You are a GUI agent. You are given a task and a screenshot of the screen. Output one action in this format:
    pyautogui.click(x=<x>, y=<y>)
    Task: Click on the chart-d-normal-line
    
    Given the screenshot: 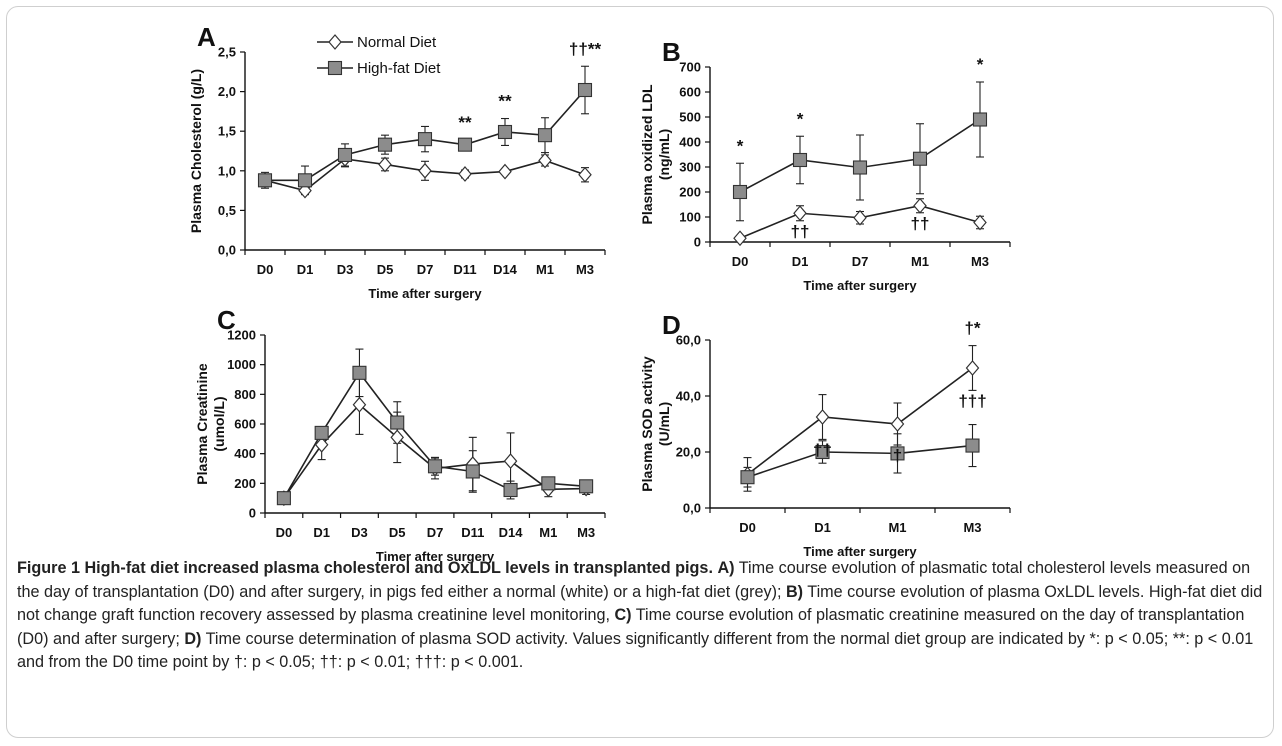 What is the action you would take?
    pyautogui.click(x=860, y=421)
    